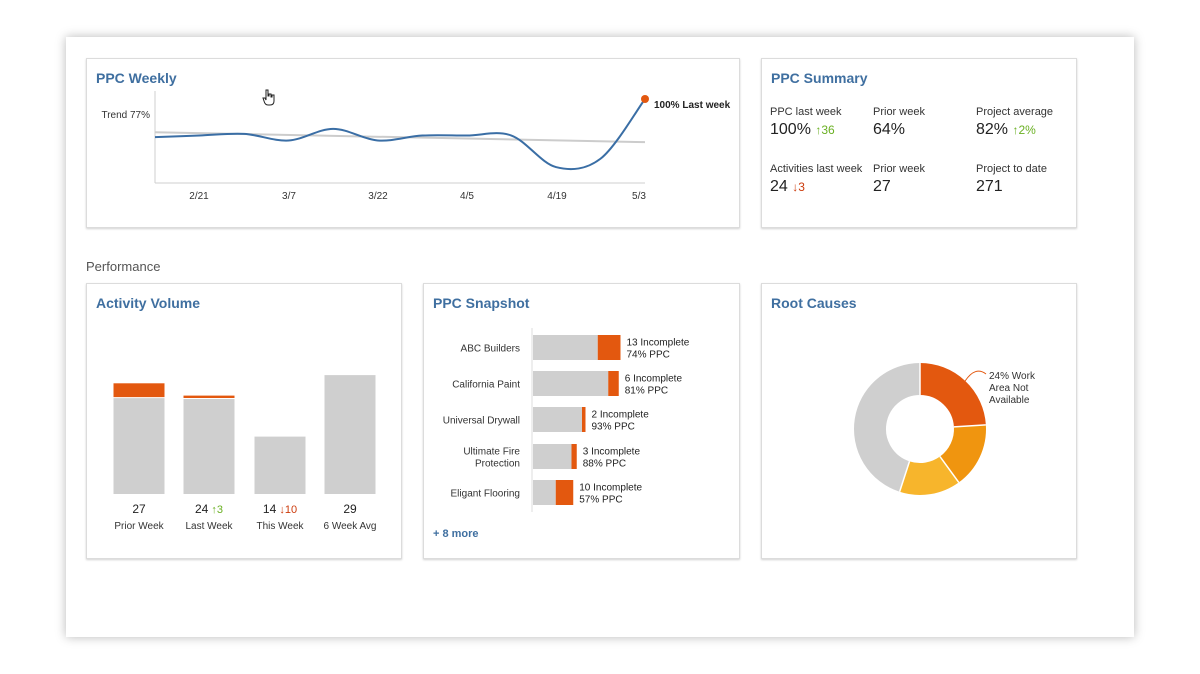 Image resolution: width=1200 pixels, height=674 pixels. What do you see at coordinates (497, 464) in the screenshot?
I see `snapshot-category-label: Protection` at bounding box center [497, 464].